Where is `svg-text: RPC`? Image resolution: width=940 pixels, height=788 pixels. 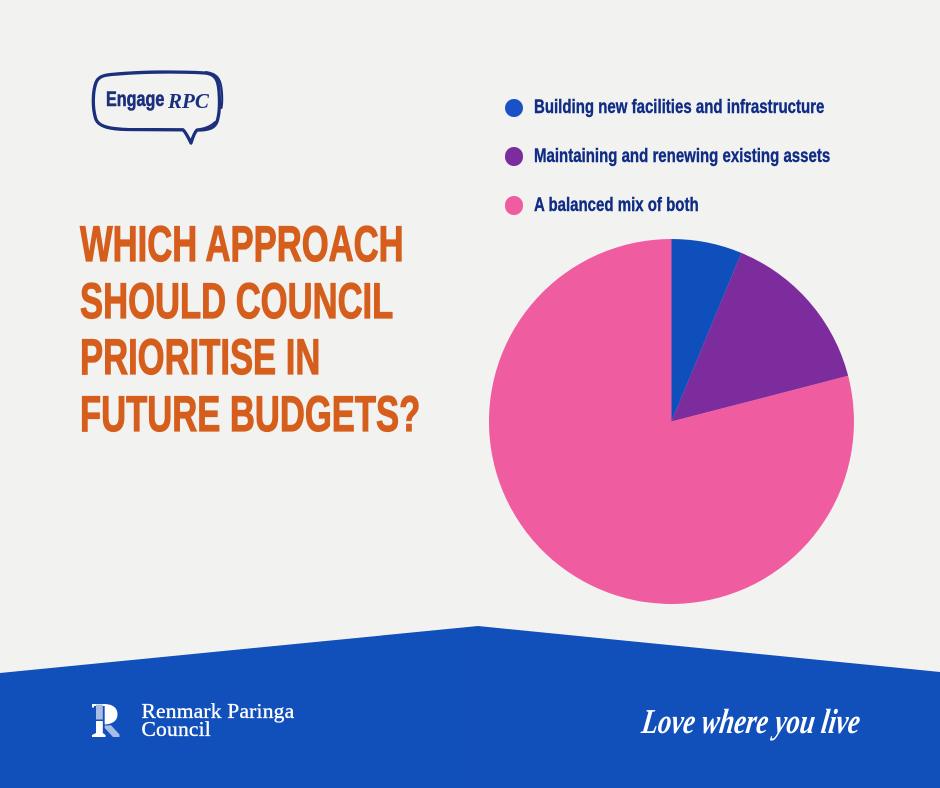
svg-text: RPC is located at coordinates (188, 101).